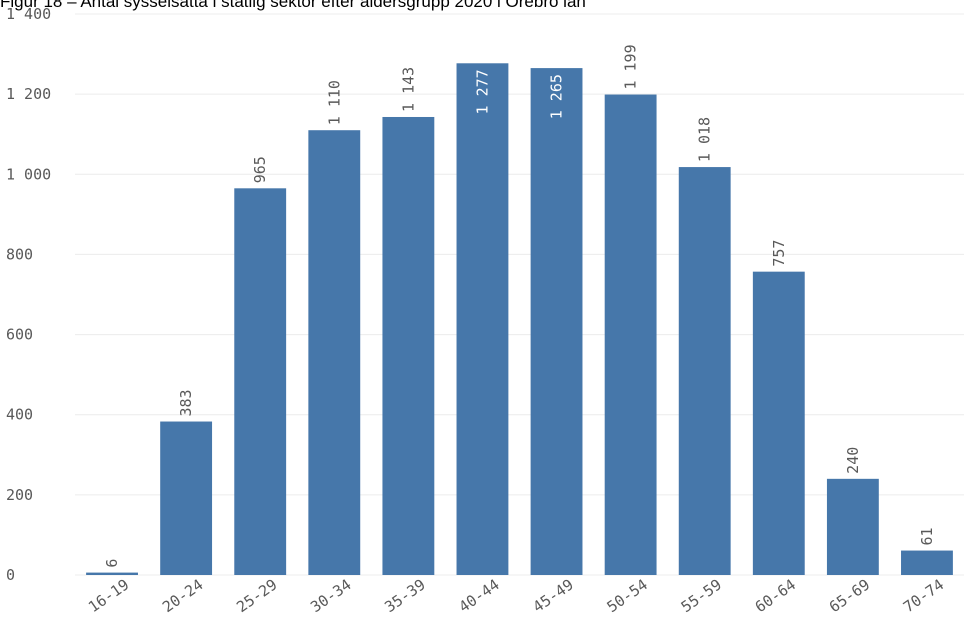 The height and width of the screenshot is (630, 964). I want to click on y-tick-label: 400, so click(19, 415).